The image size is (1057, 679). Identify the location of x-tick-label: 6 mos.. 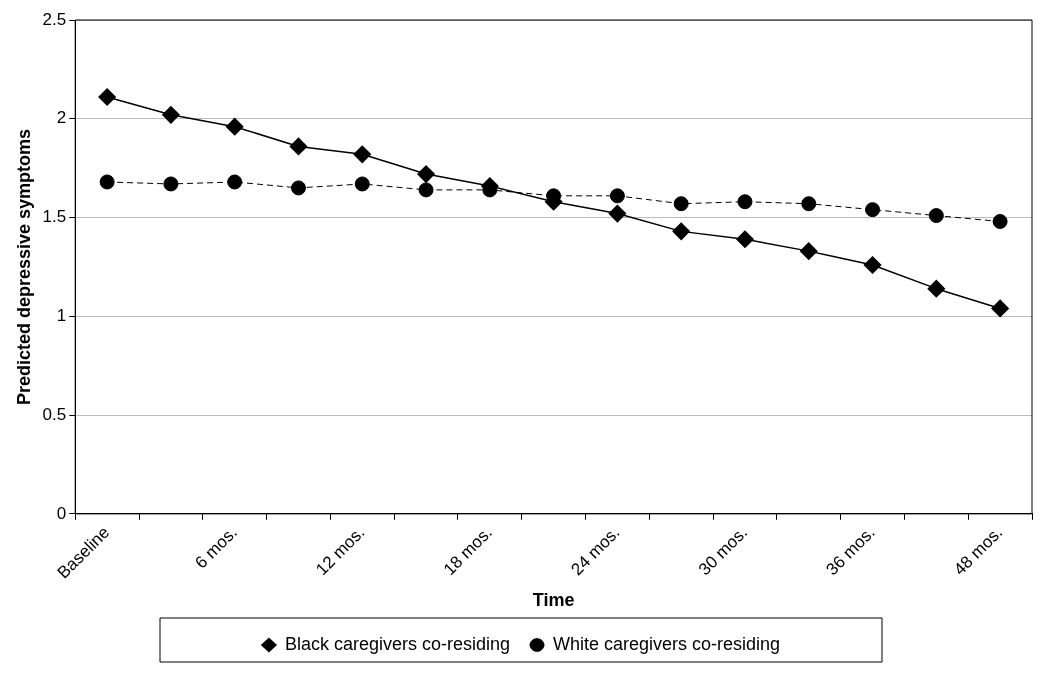
(216, 547).